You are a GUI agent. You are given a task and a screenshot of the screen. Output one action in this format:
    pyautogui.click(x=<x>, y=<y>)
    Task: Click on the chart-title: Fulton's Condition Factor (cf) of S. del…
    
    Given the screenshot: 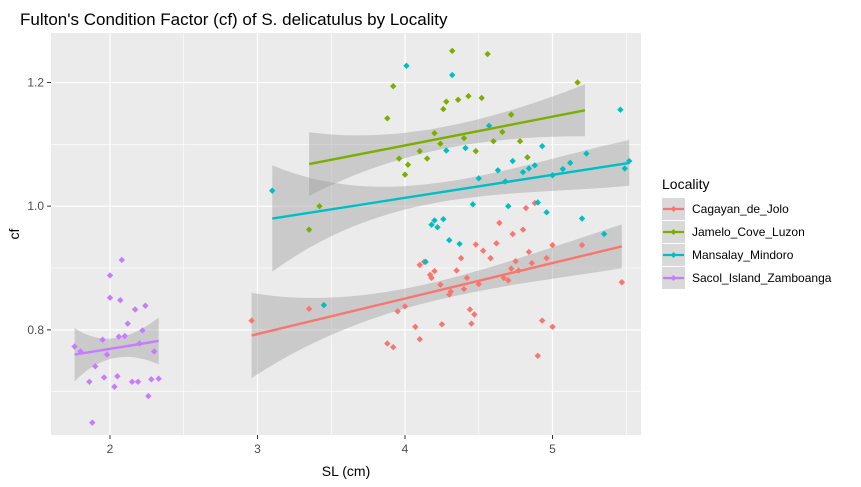 What is the action you would take?
    pyautogui.click(x=234, y=19)
    